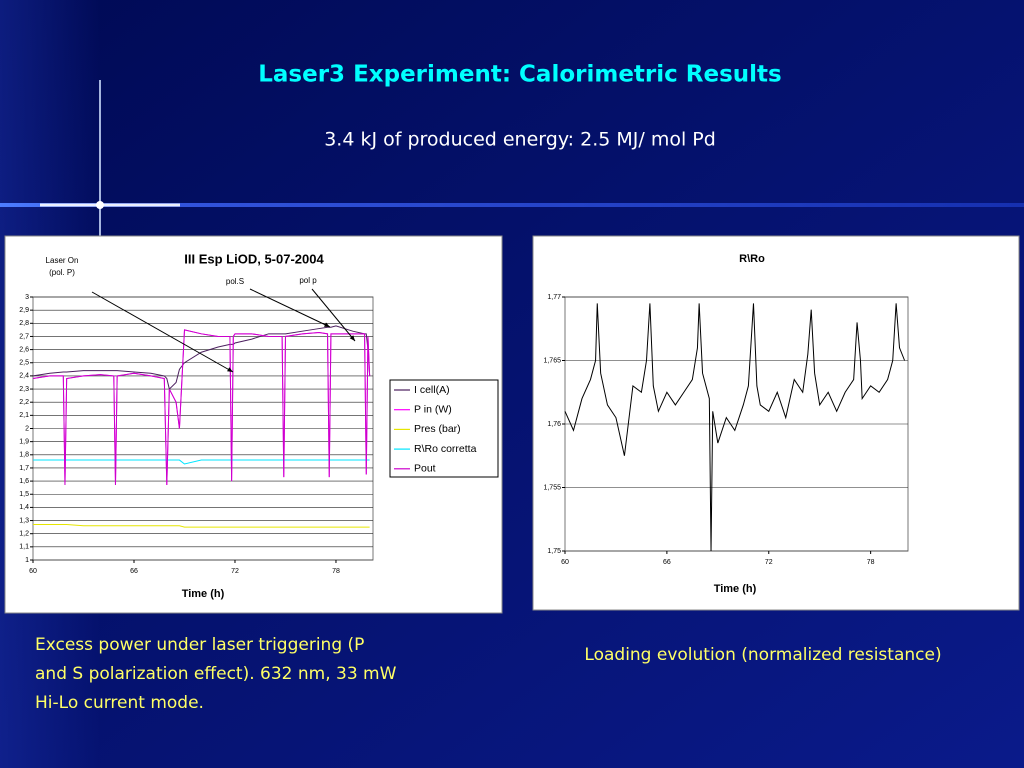 This screenshot has height=768, width=1024. I want to click on y-tick-label: 2,8, so click(24, 323).